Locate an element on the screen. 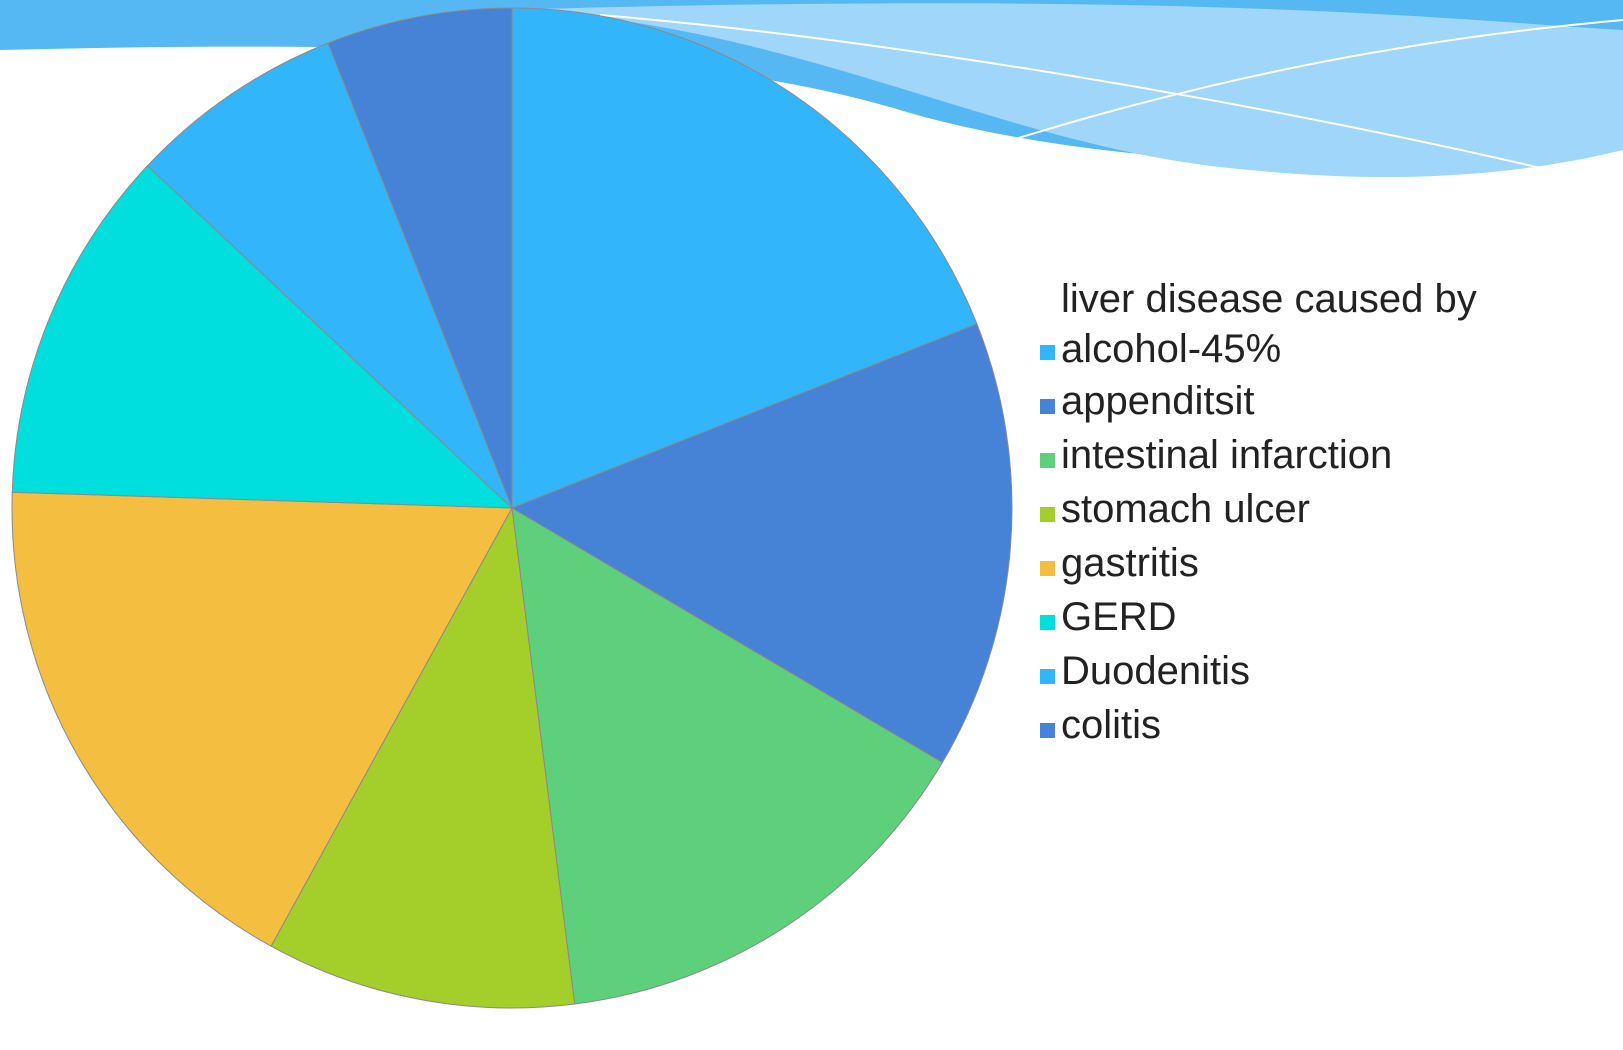 This screenshot has width=1623, height=1050. legend-item: intestinal infarction is located at coordinates (1310, 455).